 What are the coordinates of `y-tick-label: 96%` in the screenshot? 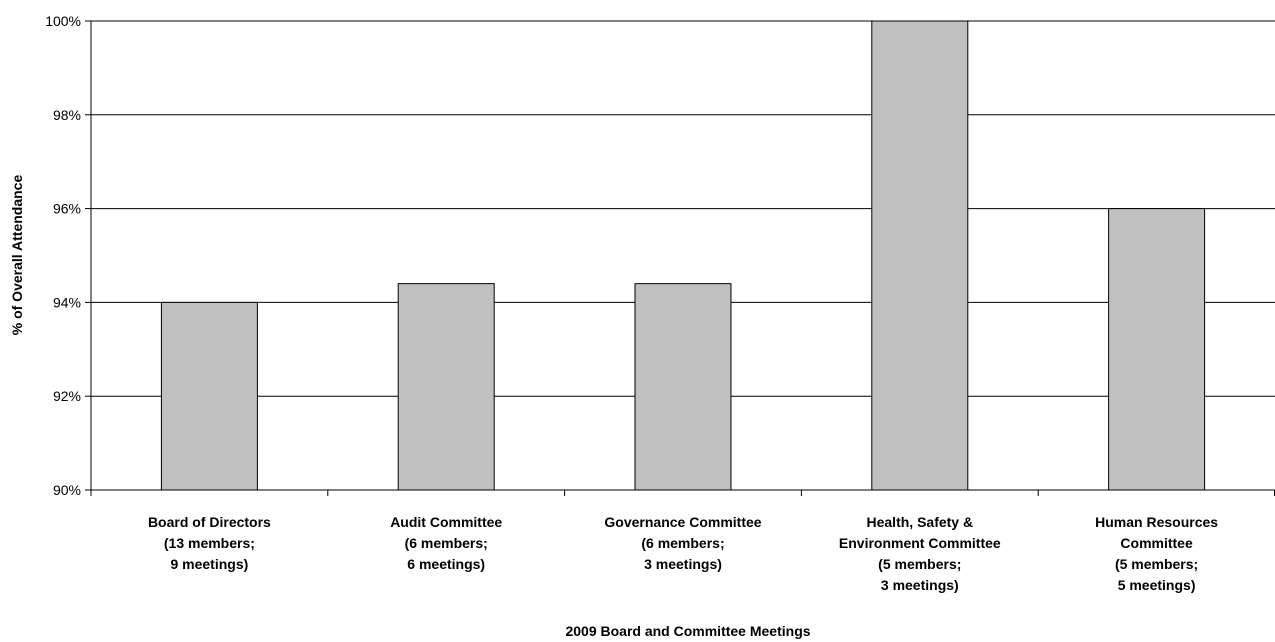 It's located at (67, 209).